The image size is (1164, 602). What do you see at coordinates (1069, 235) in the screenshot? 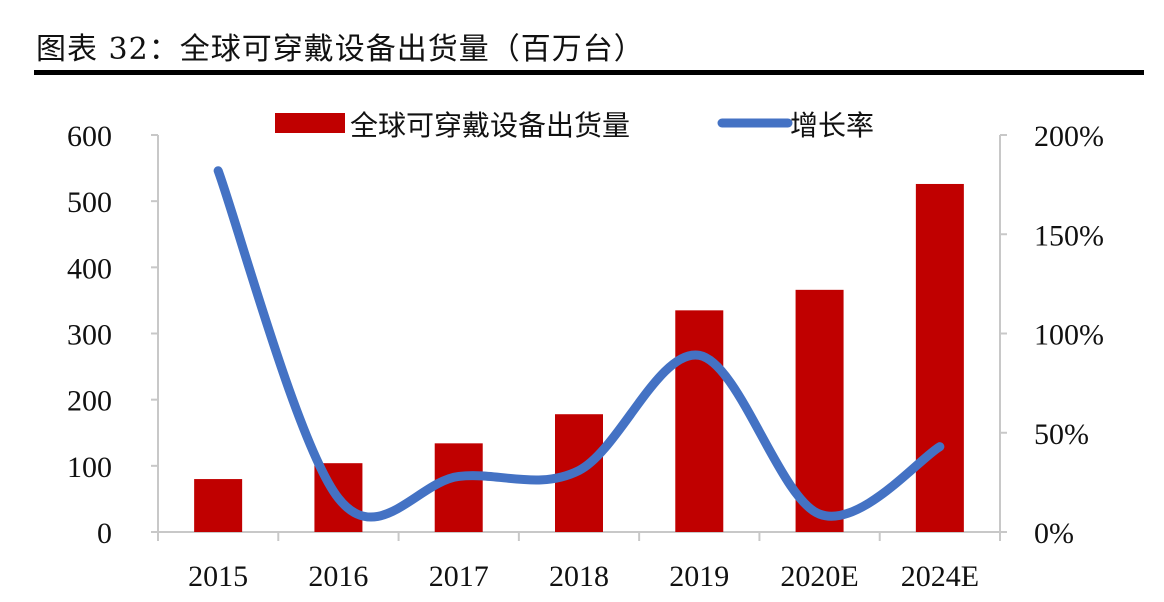
I see `right-axis-label: 150%` at bounding box center [1069, 235].